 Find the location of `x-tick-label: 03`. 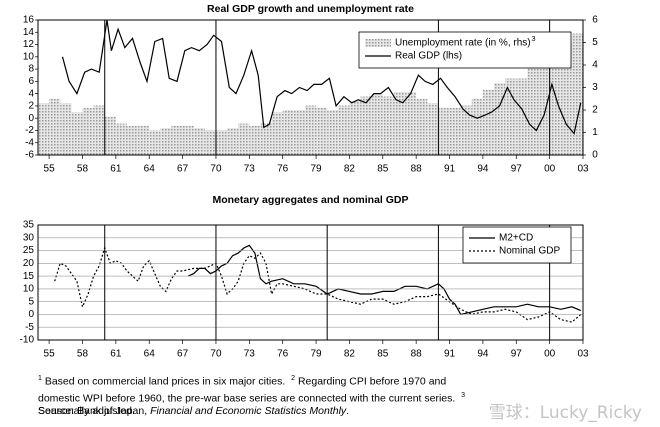

x-tick-label: 03 is located at coordinates (583, 169).